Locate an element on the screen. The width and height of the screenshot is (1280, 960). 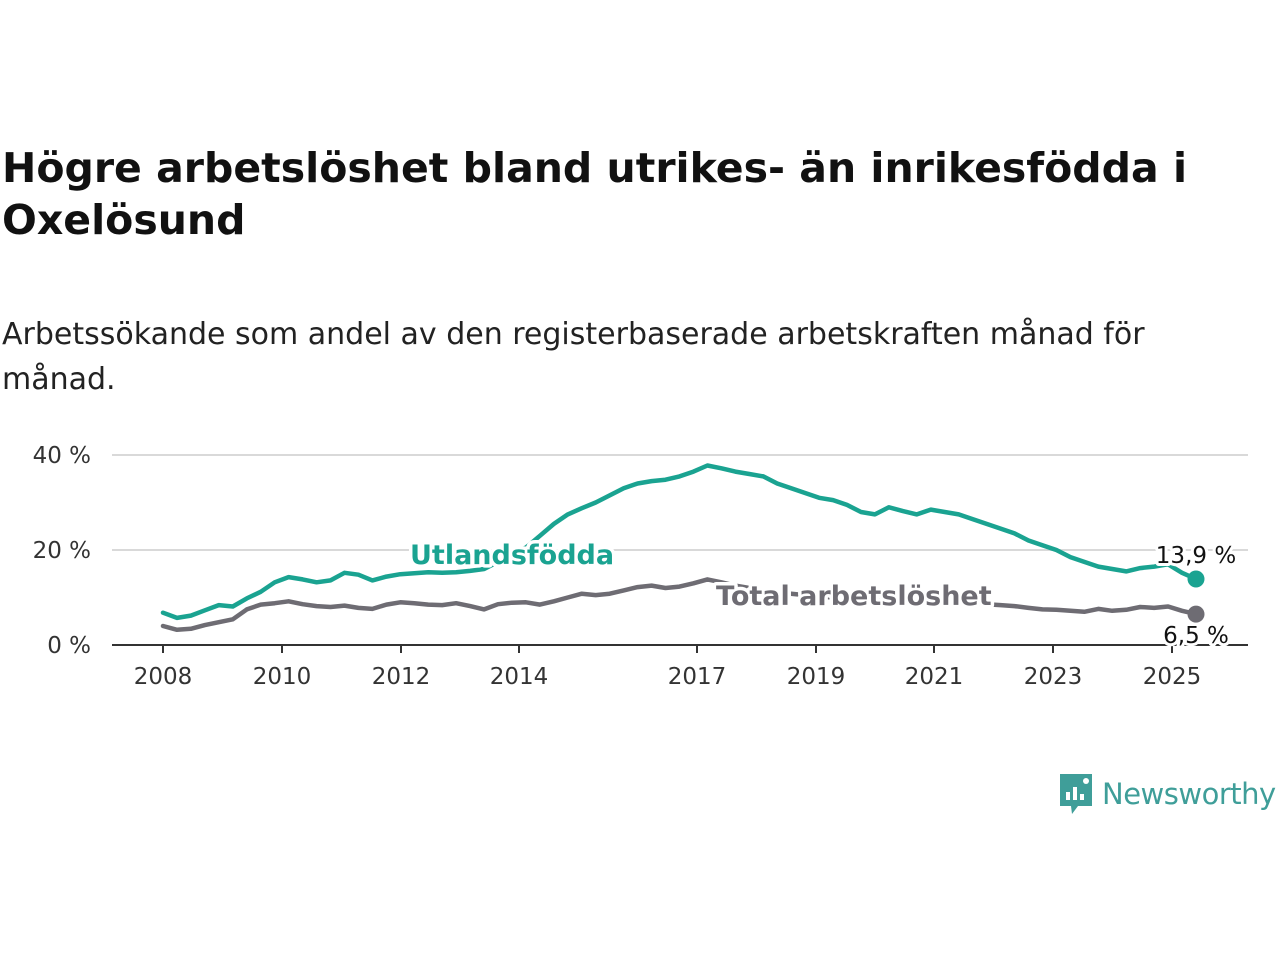
series-name-label-halo: Utlandsfödda is located at coordinates (512, 555).